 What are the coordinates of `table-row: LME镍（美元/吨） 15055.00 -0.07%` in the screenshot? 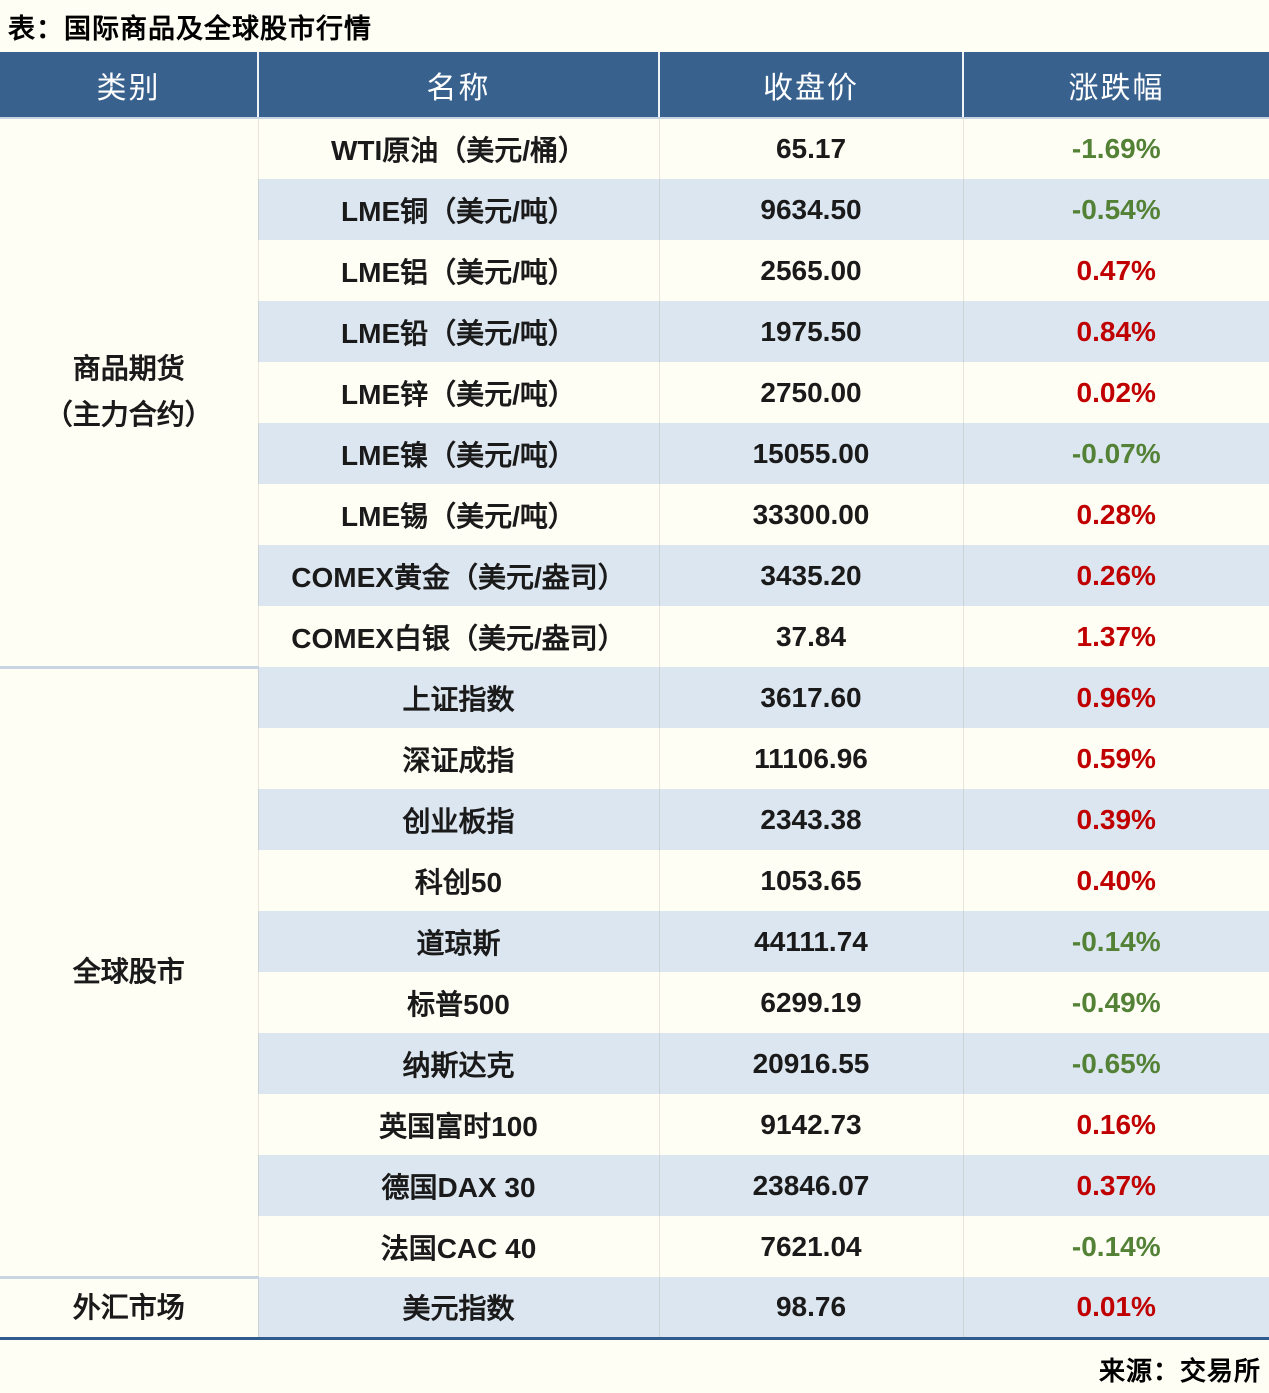 It's located at (634, 453).